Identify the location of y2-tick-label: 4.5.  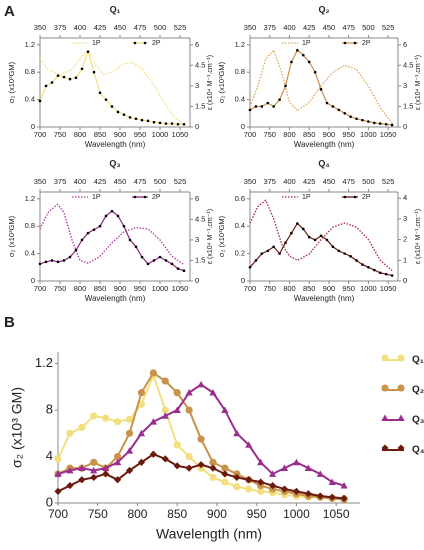
(200, 64).